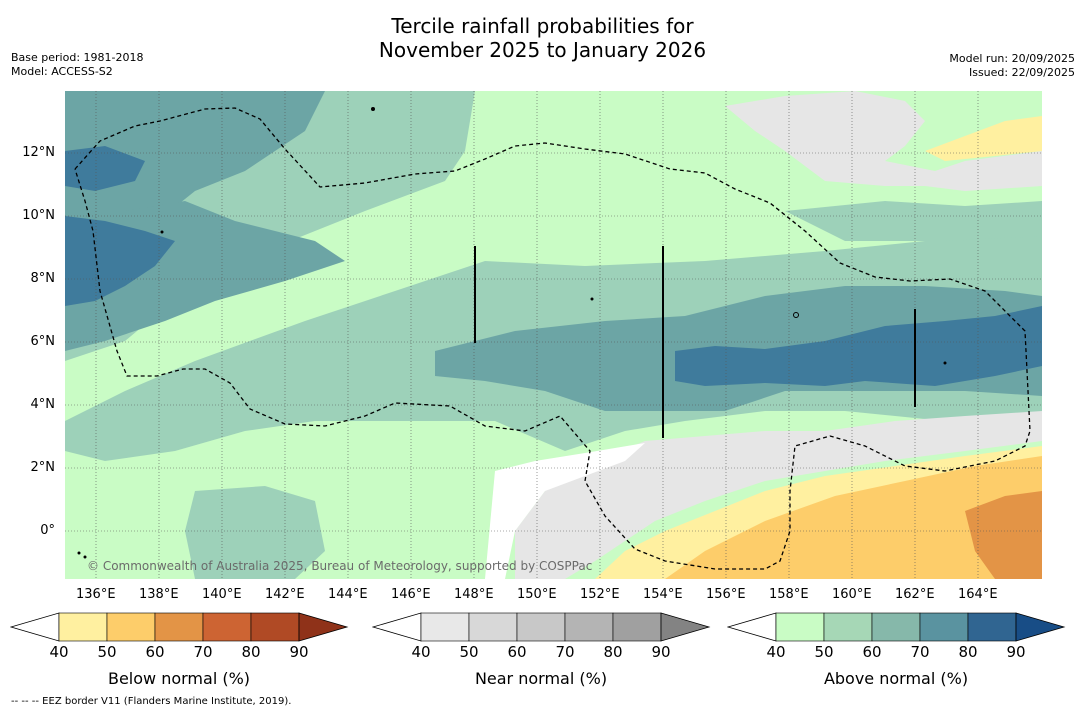 The width and height of the screenshot is (1085, 713). I want to click on colorbar-near-title: Near normal (%), so click(541, 678).